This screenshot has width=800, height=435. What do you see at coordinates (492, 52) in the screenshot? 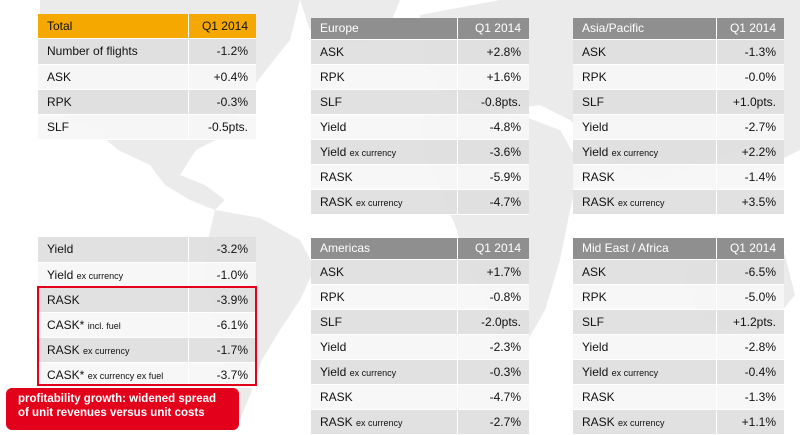
I see `row-value: +2.8%` at bounding box center [492, 52].